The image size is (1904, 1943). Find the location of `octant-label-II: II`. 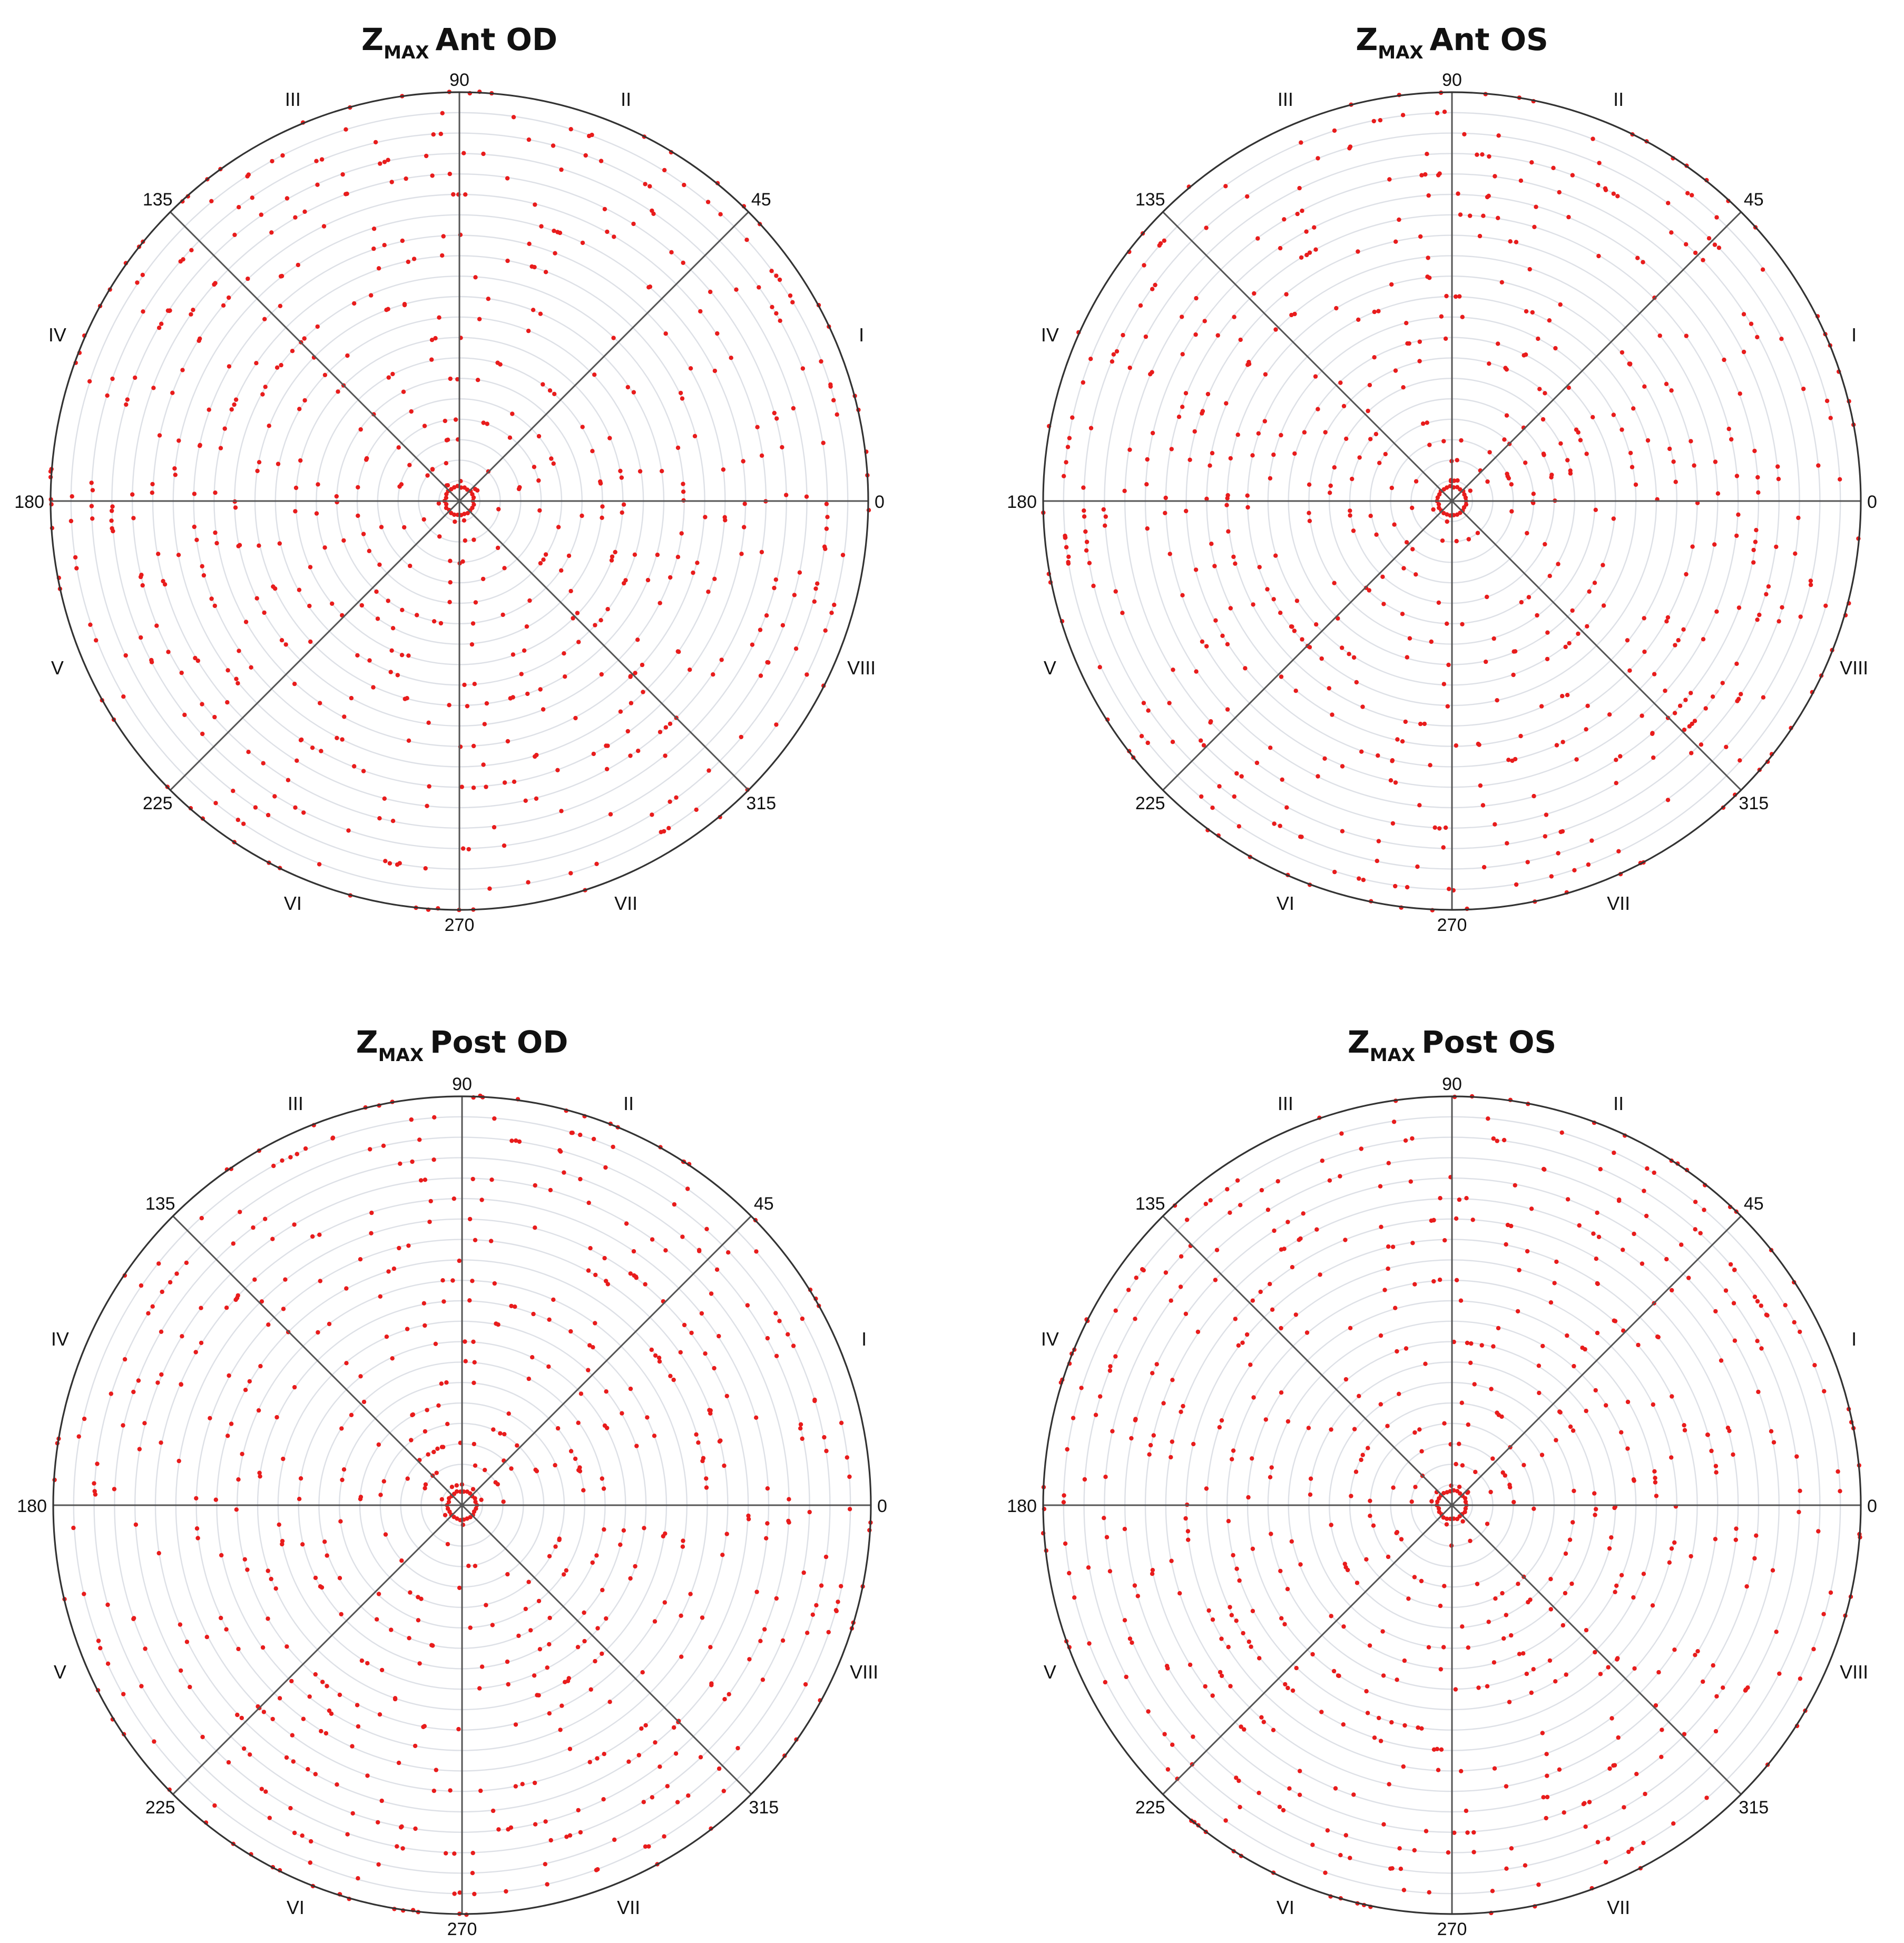

octant-label-II: II is located at coordinates (628, 1103).